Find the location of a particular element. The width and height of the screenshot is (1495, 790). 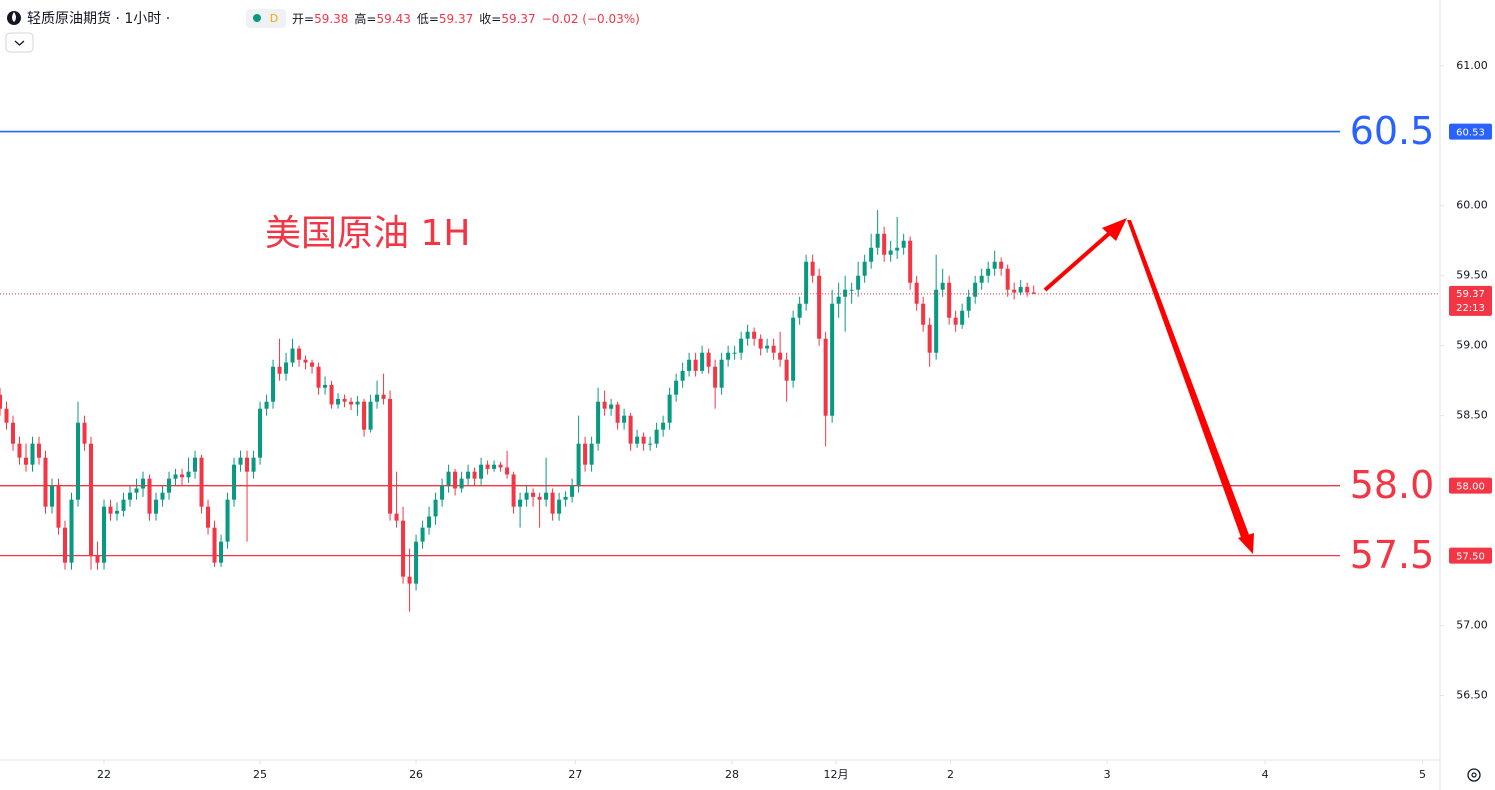

status-pill is located at coordinates (266, 18).